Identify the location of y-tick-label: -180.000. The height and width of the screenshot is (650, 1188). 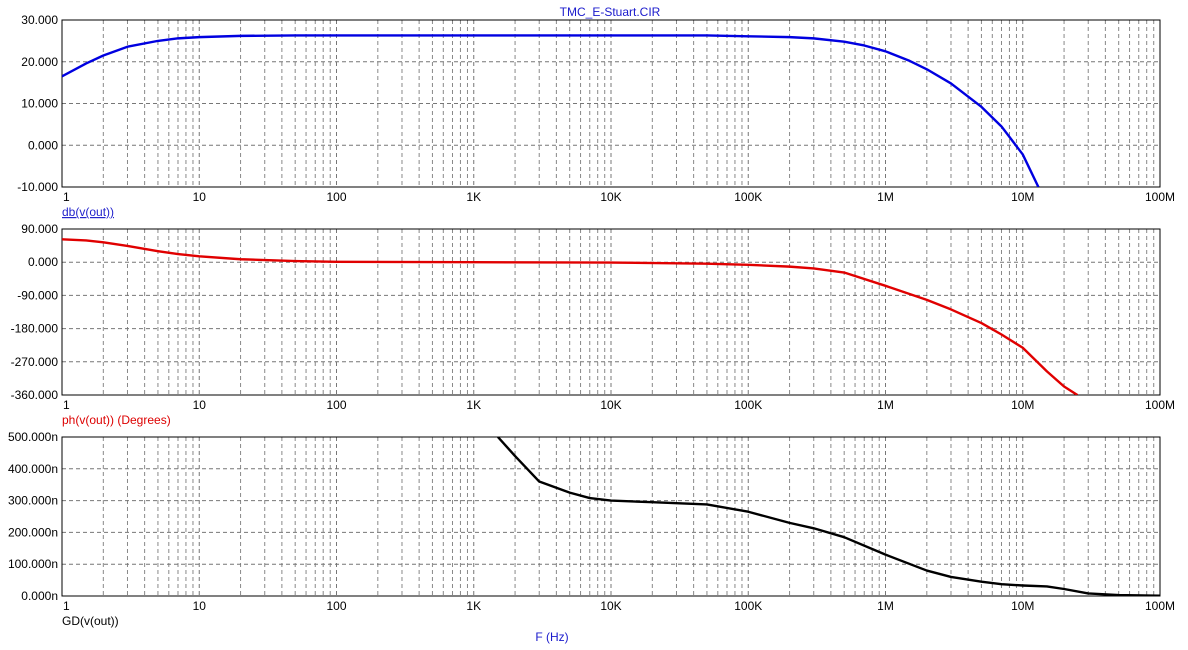
(35, 329).